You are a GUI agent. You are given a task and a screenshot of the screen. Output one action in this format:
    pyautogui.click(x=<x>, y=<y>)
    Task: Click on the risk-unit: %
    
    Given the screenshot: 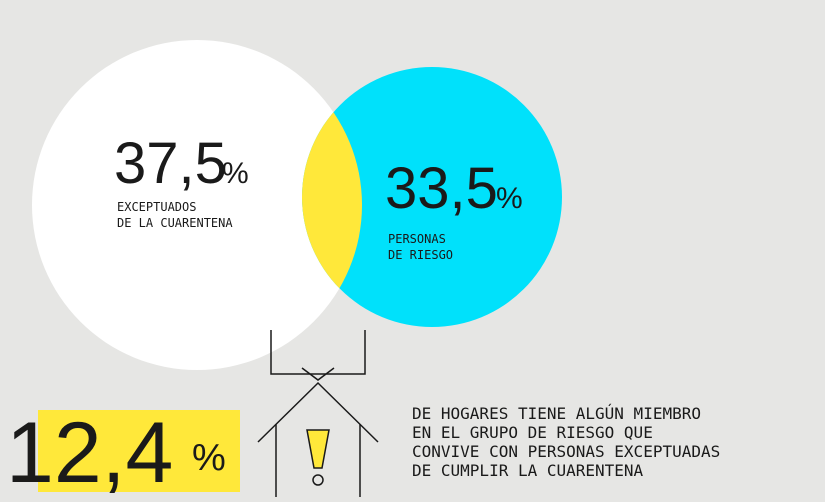 What is the action you would take?
    pyautogui.click(x=509, y=198)
    